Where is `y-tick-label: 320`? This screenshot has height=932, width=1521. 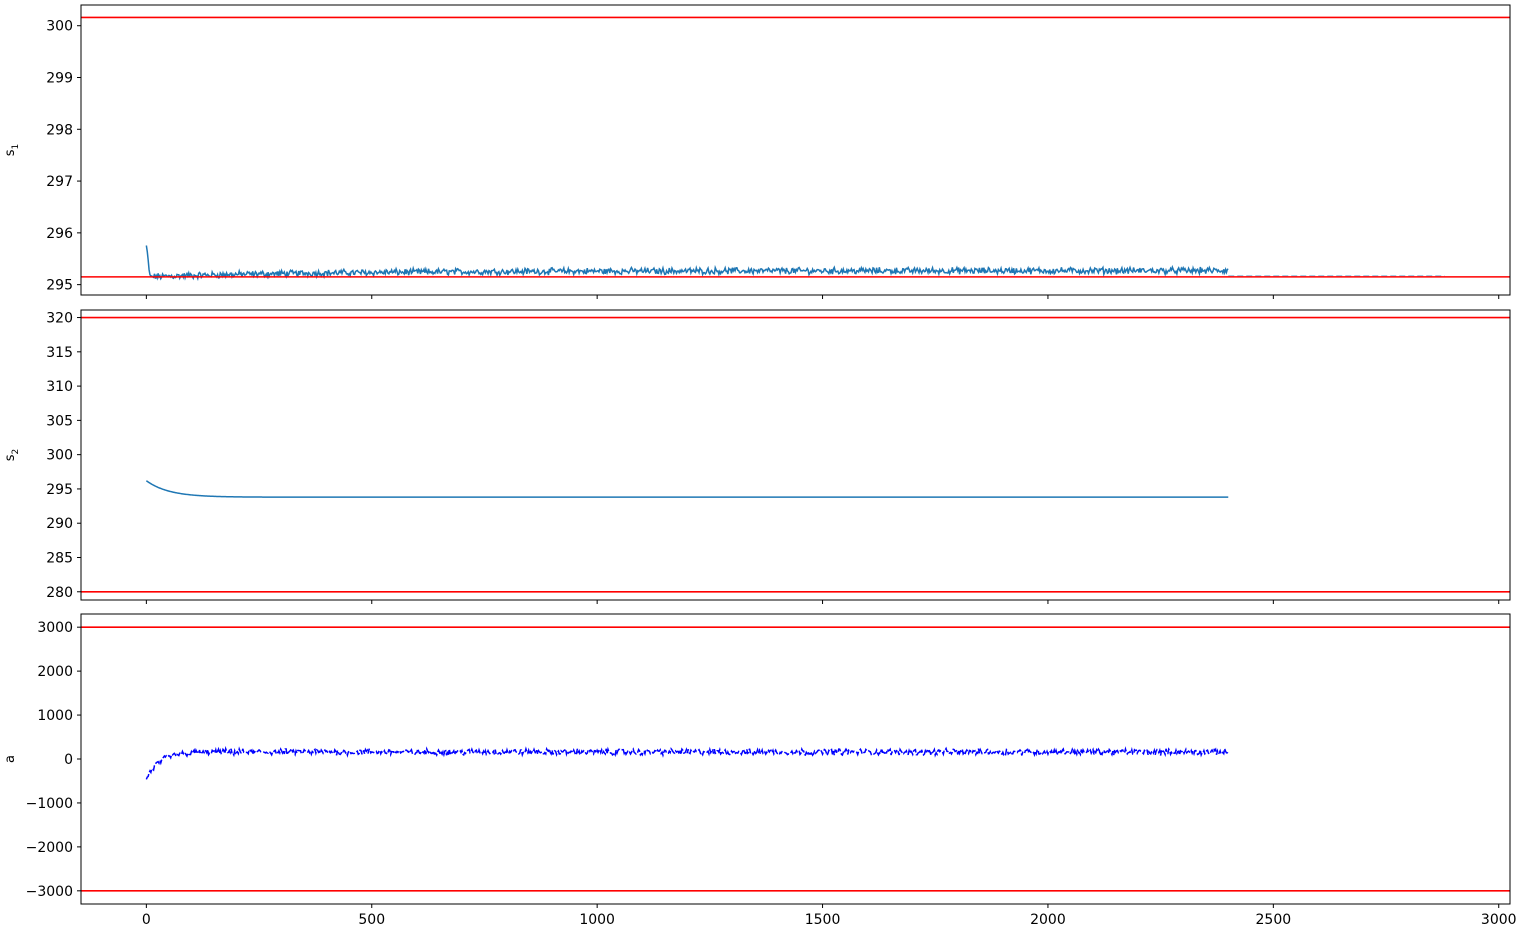
y-tick-label: 320 is located at coordinates (59, 319).